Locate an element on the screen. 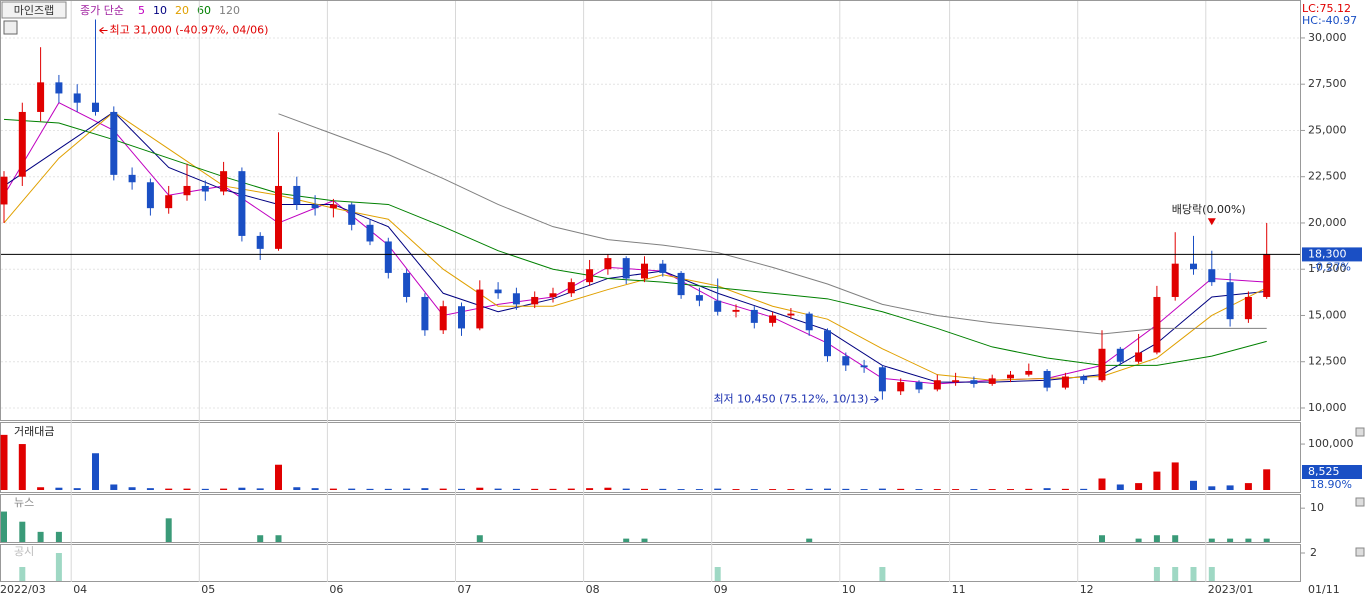 The width and height of the screenshot is (1366, 599). volume-ratio: 18.90% is located at coordinates (1331, 484).